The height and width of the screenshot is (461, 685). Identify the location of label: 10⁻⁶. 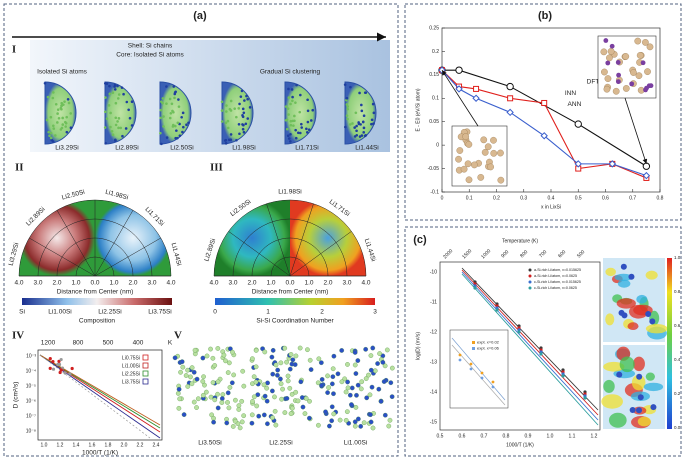
(31, 401).